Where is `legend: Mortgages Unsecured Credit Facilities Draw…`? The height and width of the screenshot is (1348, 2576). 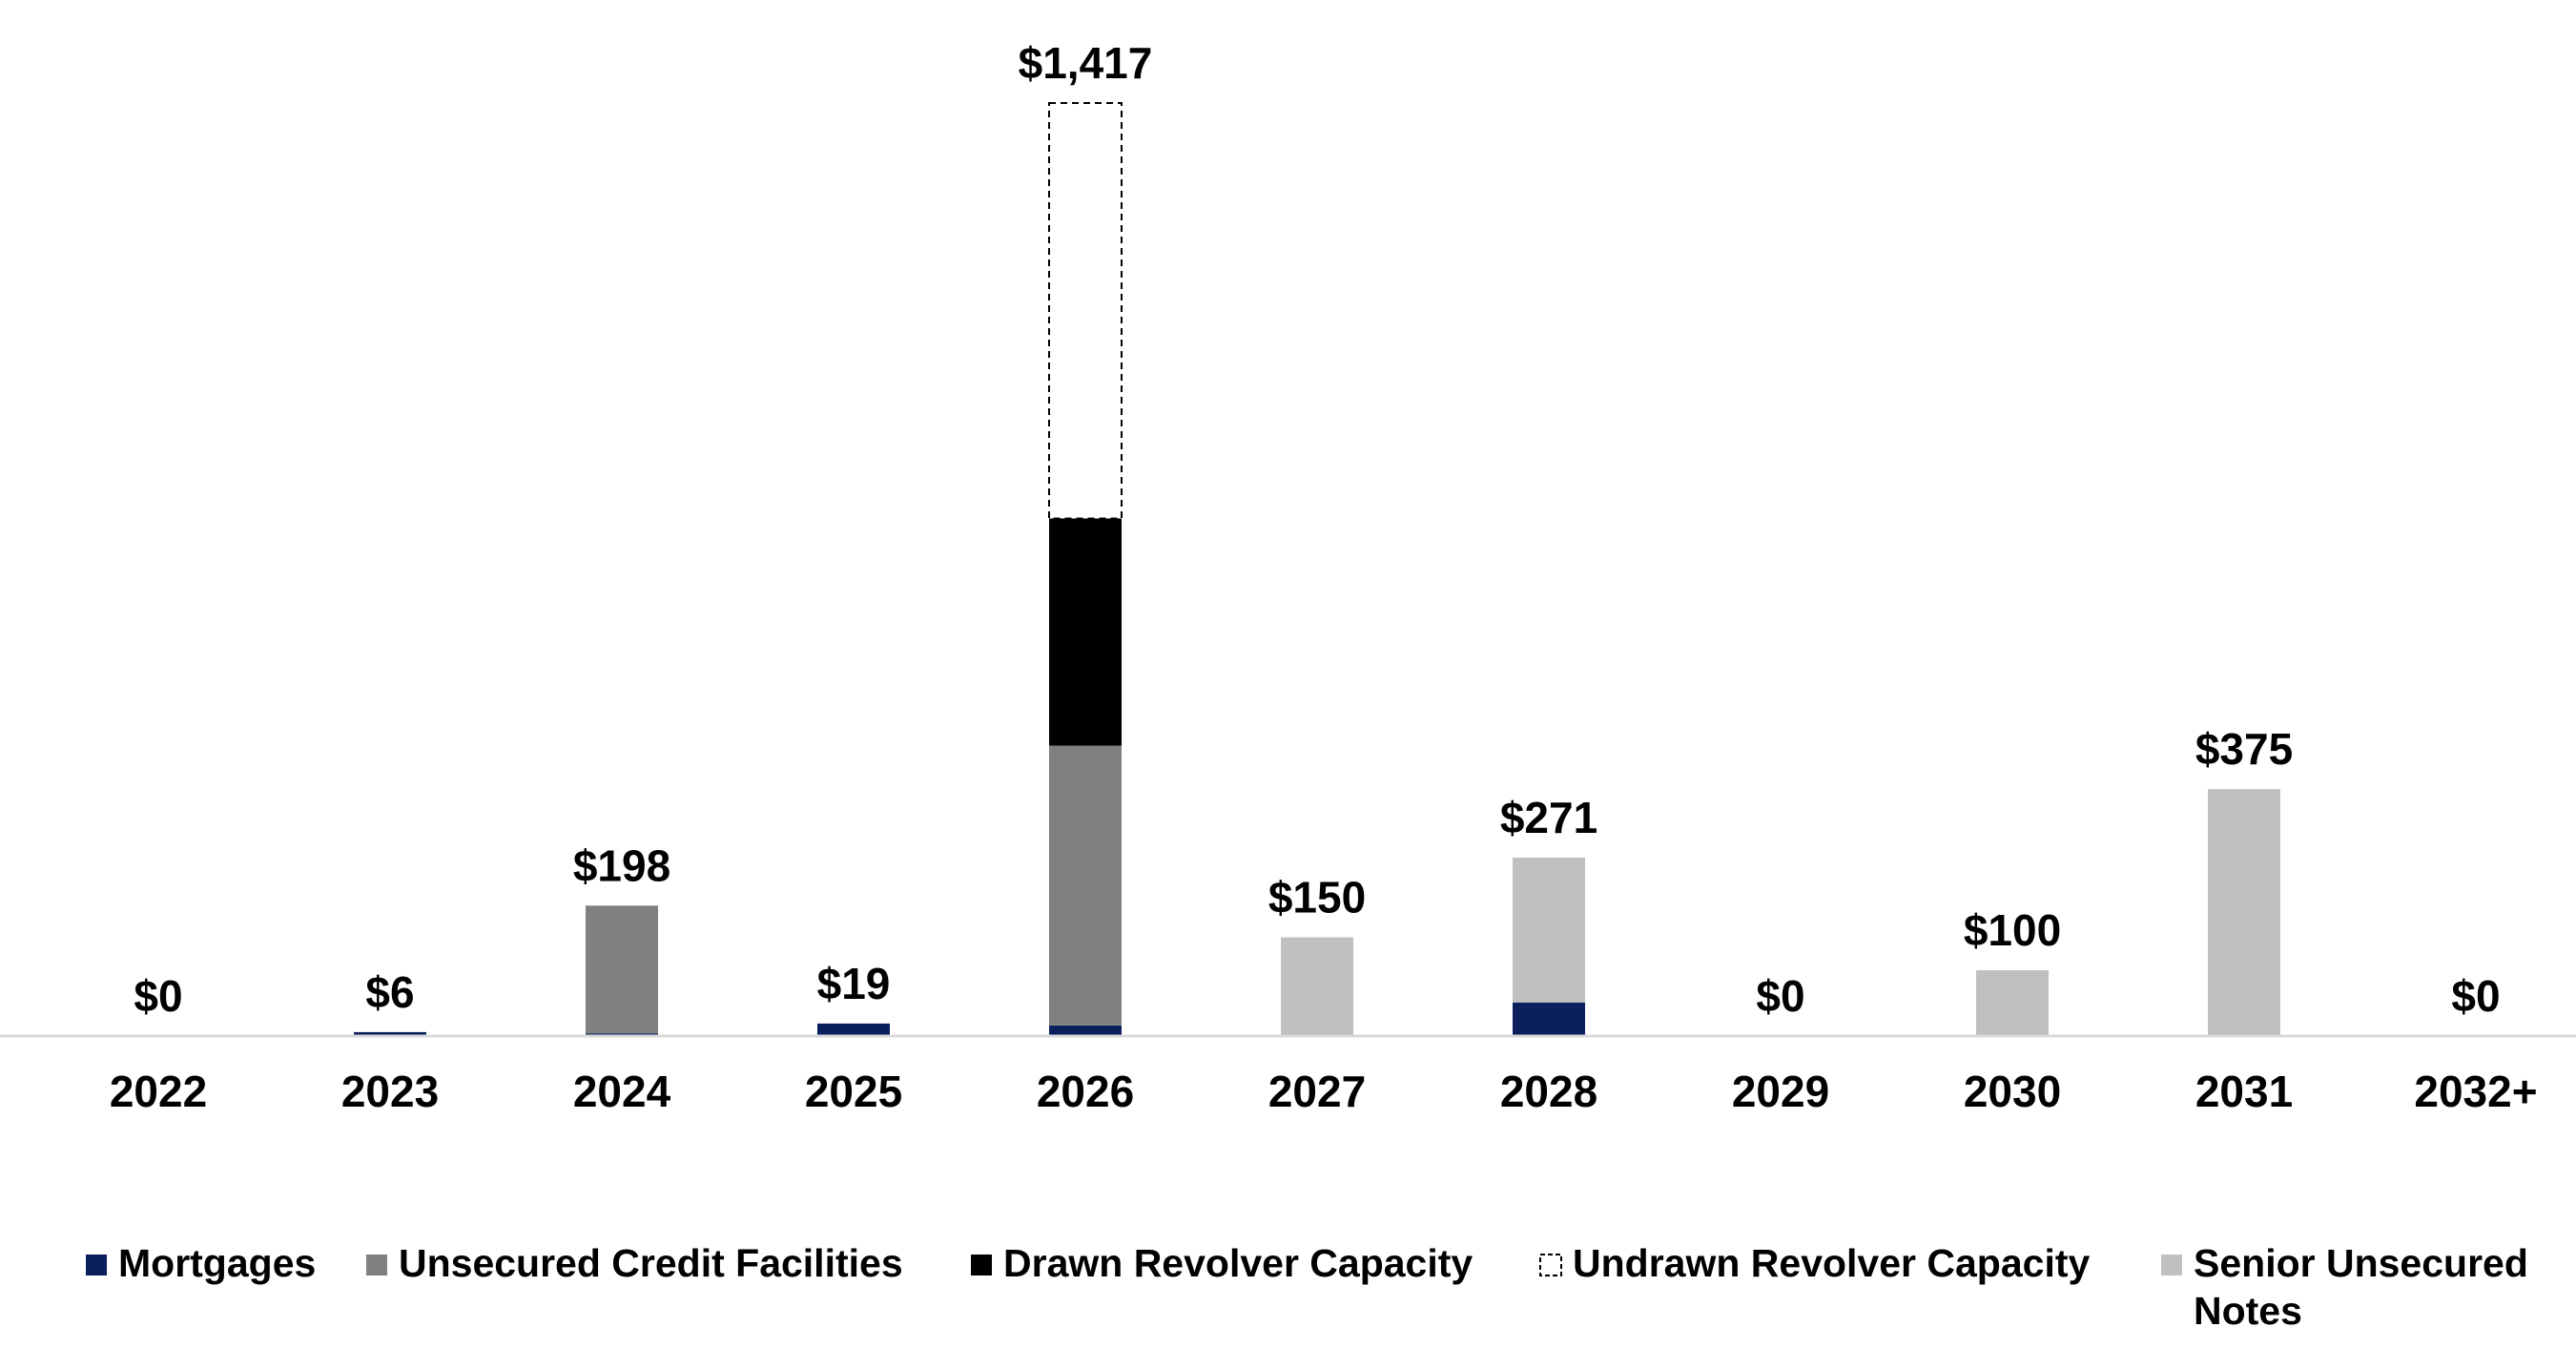 legend: Mortgages Unsecured Credit Facilities Draw… is located at coordinates (1307, 1287).